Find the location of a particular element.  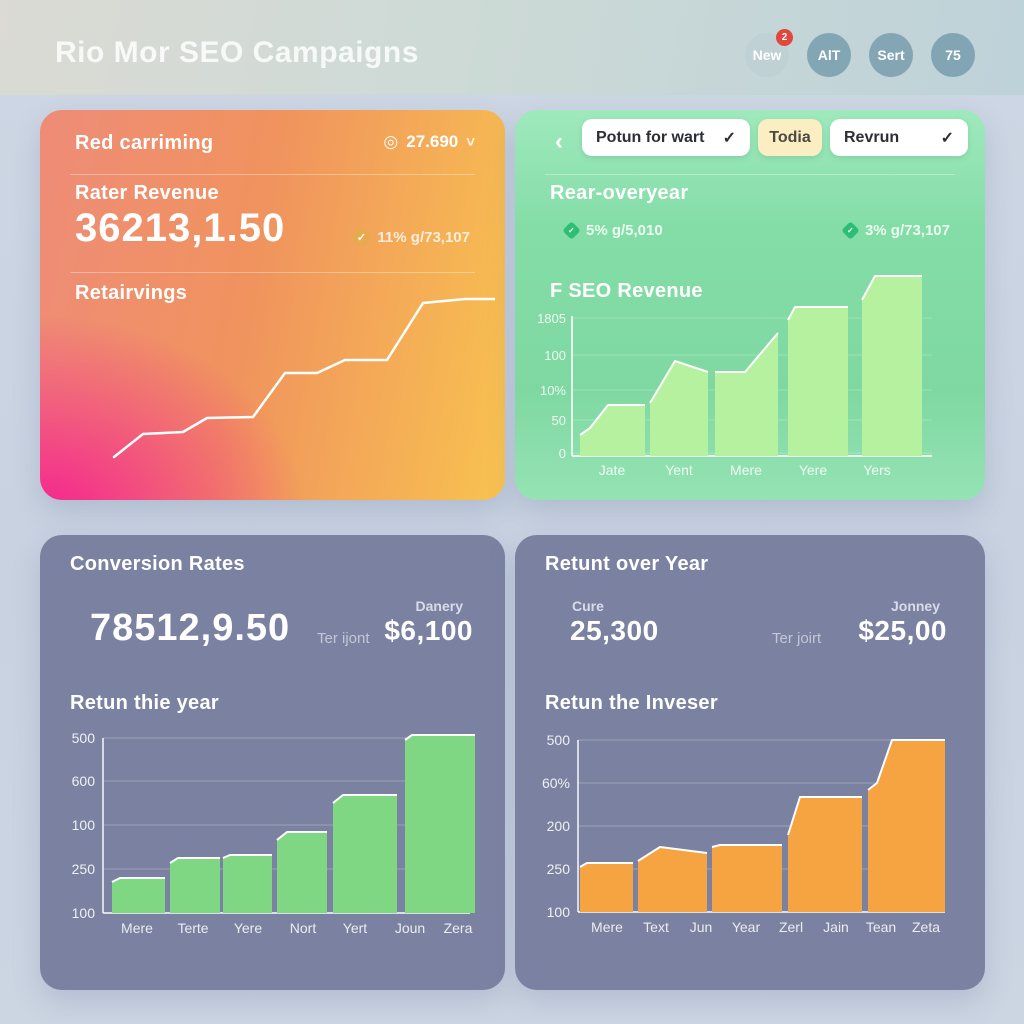

svg-text: Tean is located at coordinates (881, 927).